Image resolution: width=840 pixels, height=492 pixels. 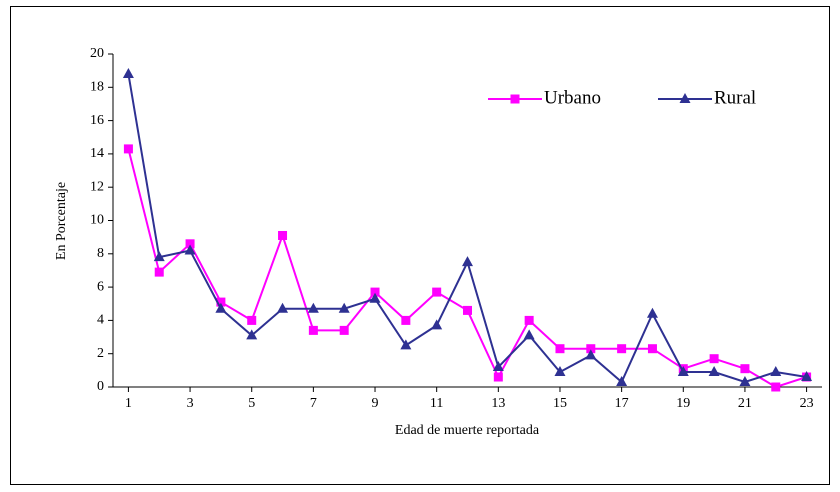 What do you see at coordinates (375, 403) in the screenshot?
I see `x-tick-label: 9` at bounding box center [375, 403].